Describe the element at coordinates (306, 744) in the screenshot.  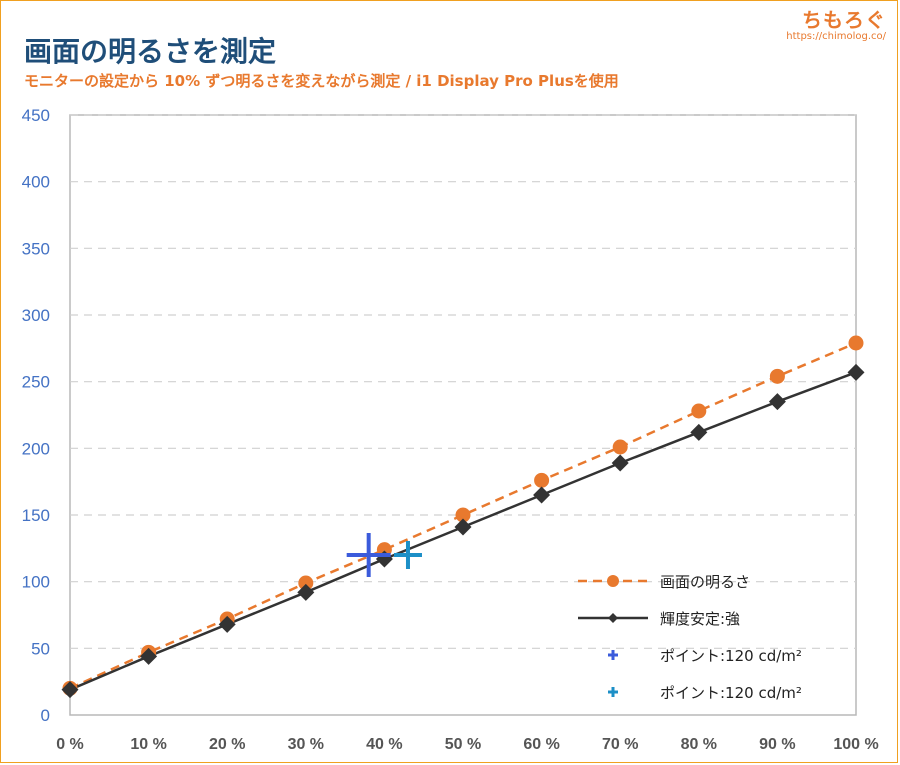
I see `x-tick-label: 30 %` at that location.